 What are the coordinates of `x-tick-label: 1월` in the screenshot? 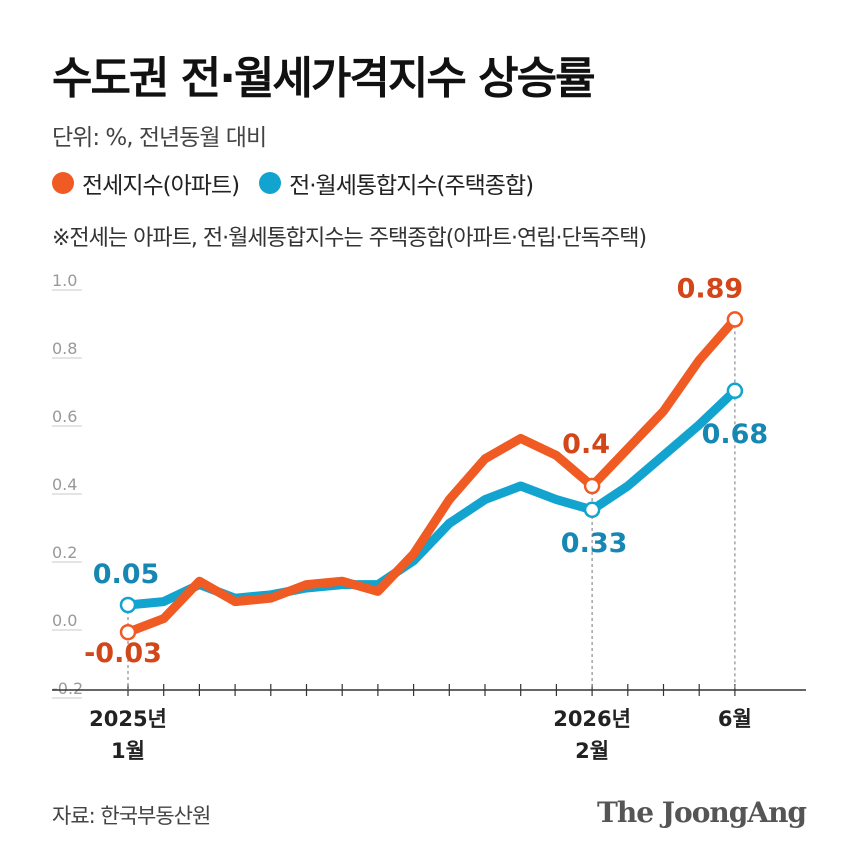 It's located at (128, 751).